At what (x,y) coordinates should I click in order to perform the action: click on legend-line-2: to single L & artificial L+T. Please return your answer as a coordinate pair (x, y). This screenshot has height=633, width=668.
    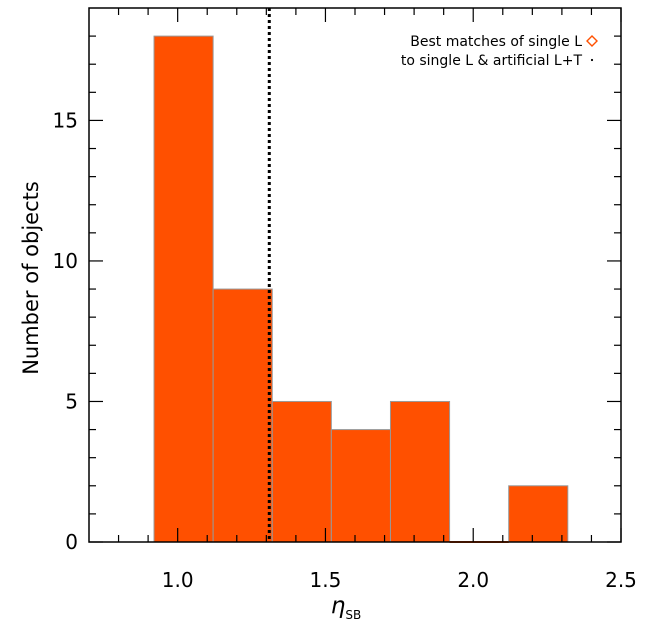
    Looking at the image, I should click on (492, 61).